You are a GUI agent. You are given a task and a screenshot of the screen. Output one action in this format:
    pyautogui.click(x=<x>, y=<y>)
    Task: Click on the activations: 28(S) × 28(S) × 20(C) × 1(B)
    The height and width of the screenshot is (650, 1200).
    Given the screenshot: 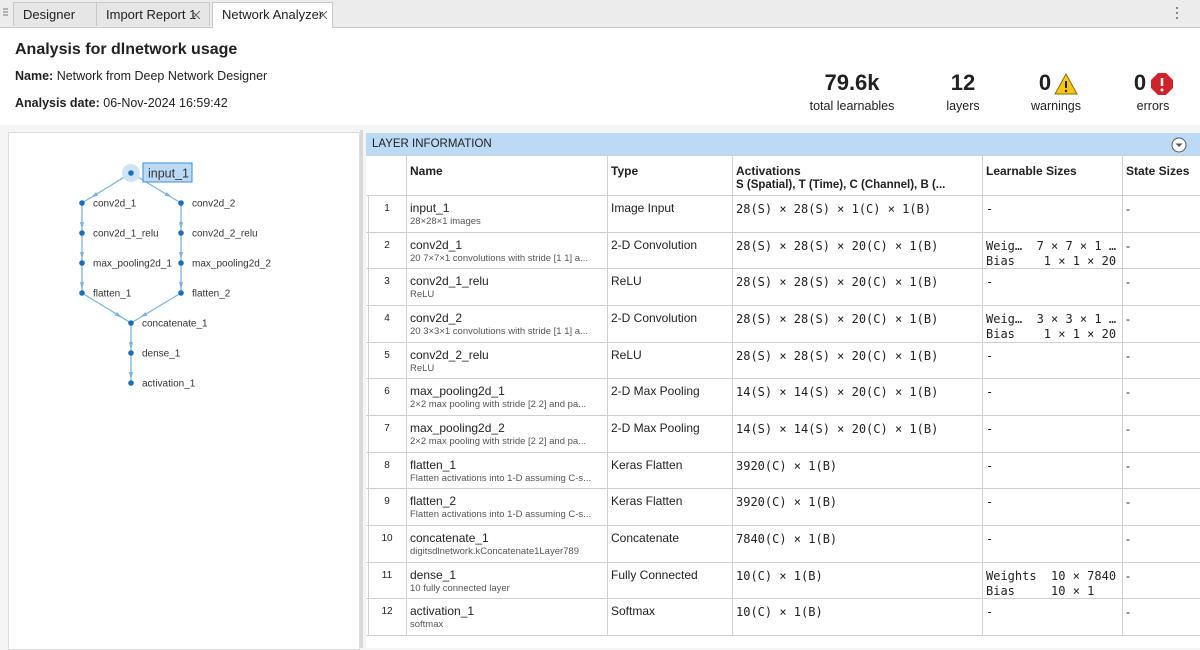 What is the action you would take?
    pyautogui.click(x=837, y=282)
    